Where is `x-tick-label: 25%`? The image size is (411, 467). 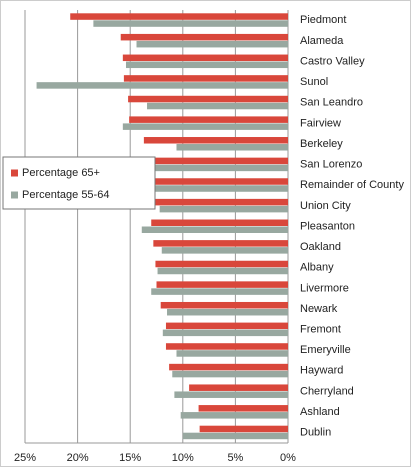 x-tick-label: 25% is located at coordinates (25, 458).